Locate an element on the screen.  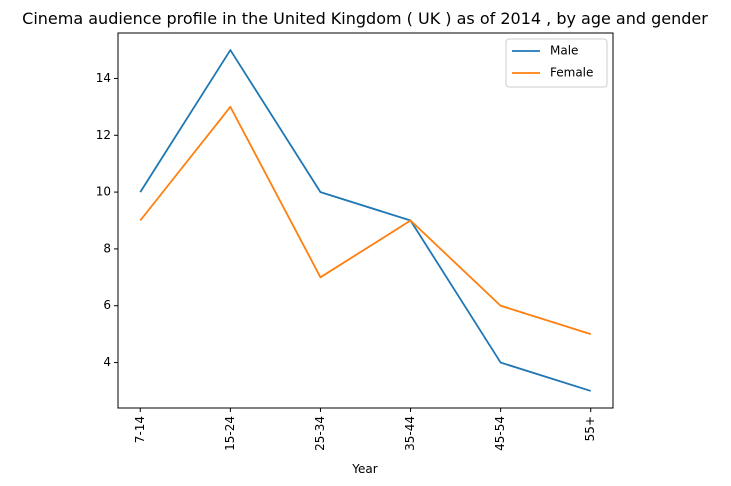
y-tick-label: 6 is located at coordinates (107, 305).